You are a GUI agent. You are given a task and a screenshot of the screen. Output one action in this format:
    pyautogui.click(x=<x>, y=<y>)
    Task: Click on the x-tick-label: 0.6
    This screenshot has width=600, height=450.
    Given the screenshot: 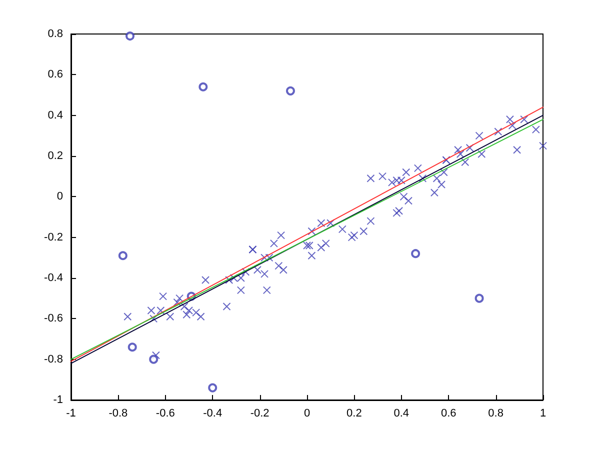 What is the action you would take?
    pyautogui.click(x=448, y=414)
    